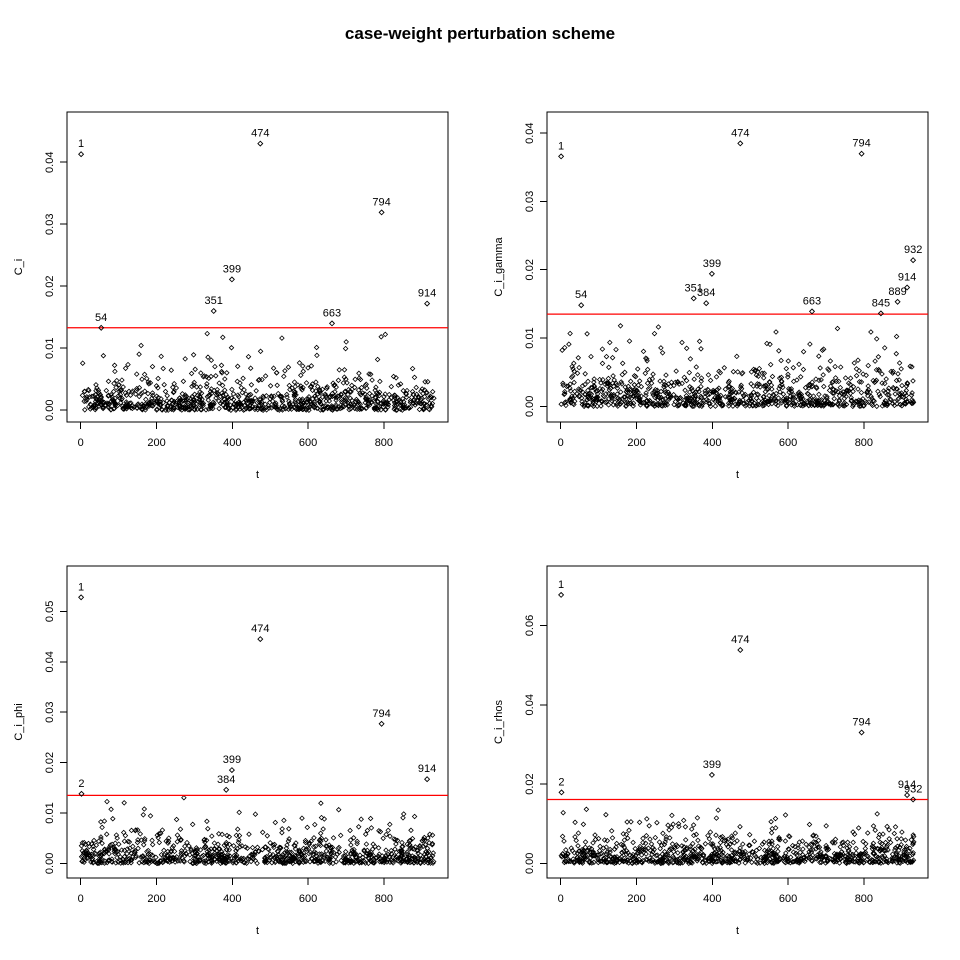 This screenshot has height=960, width=960. Describe the element at coordinates (530, 625) in the screenshot. I see `y-tick-label: 0.06` at that location.